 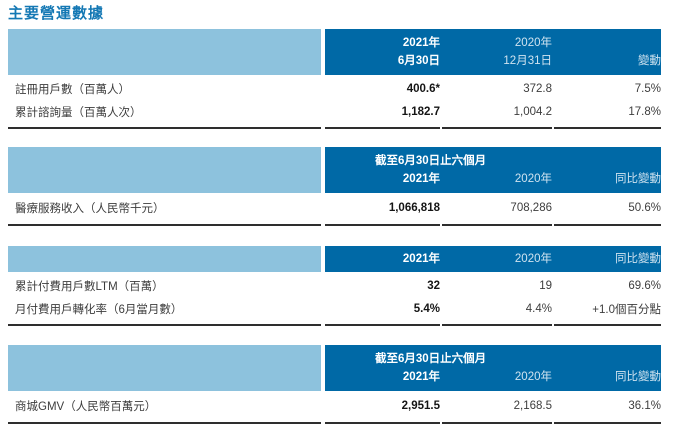 I want to click on section3-label-band, so click(x=164, y=259).